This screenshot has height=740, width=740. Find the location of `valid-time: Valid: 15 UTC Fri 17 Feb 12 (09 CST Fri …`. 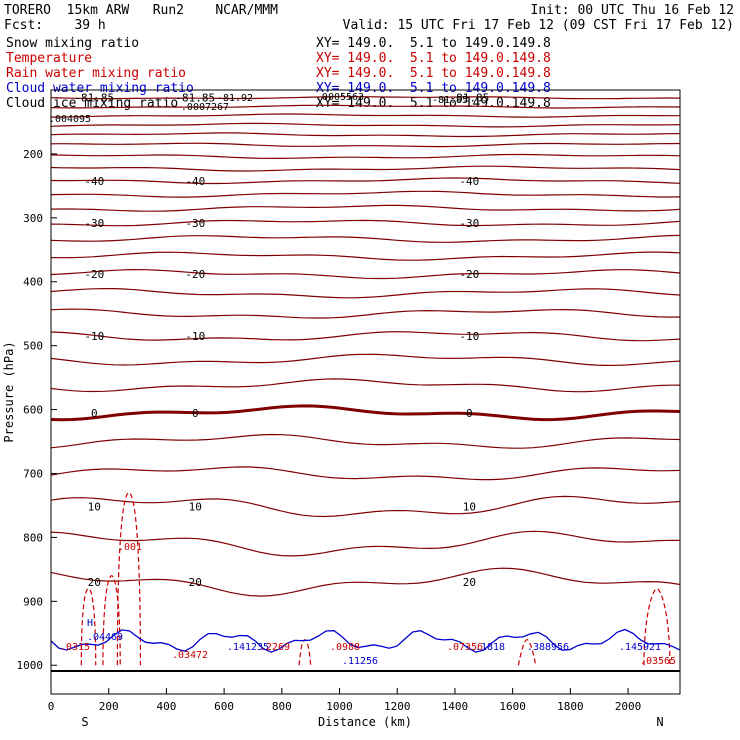

valid-time: Valid: 15 UTC Fri 17 Feb 12 (09 CST Fri … is located at coordinates (538, 25).